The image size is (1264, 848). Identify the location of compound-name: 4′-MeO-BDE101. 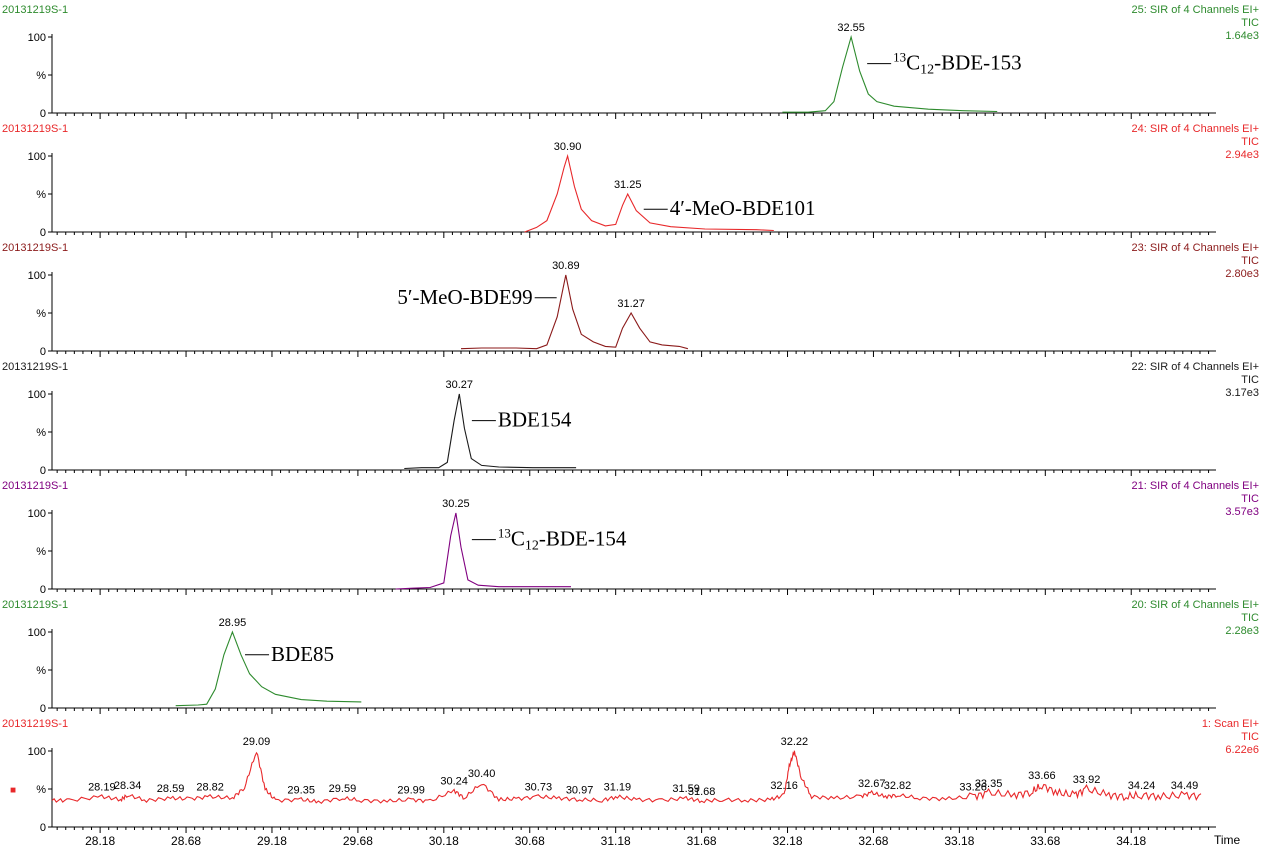
(743, 208).